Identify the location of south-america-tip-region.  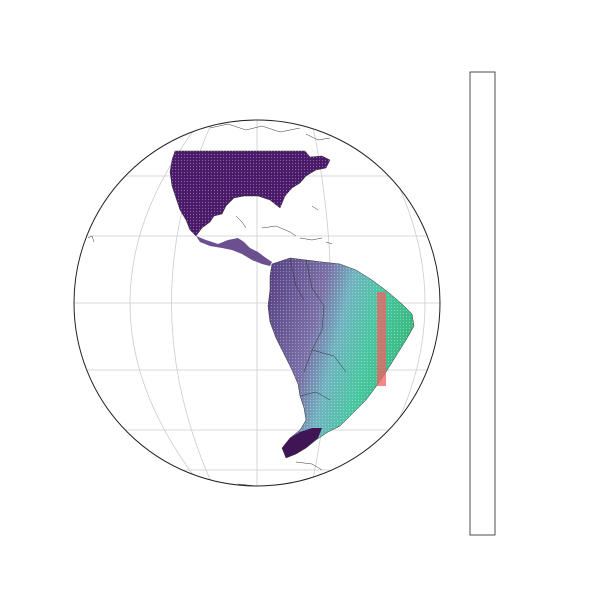
(302, 443).